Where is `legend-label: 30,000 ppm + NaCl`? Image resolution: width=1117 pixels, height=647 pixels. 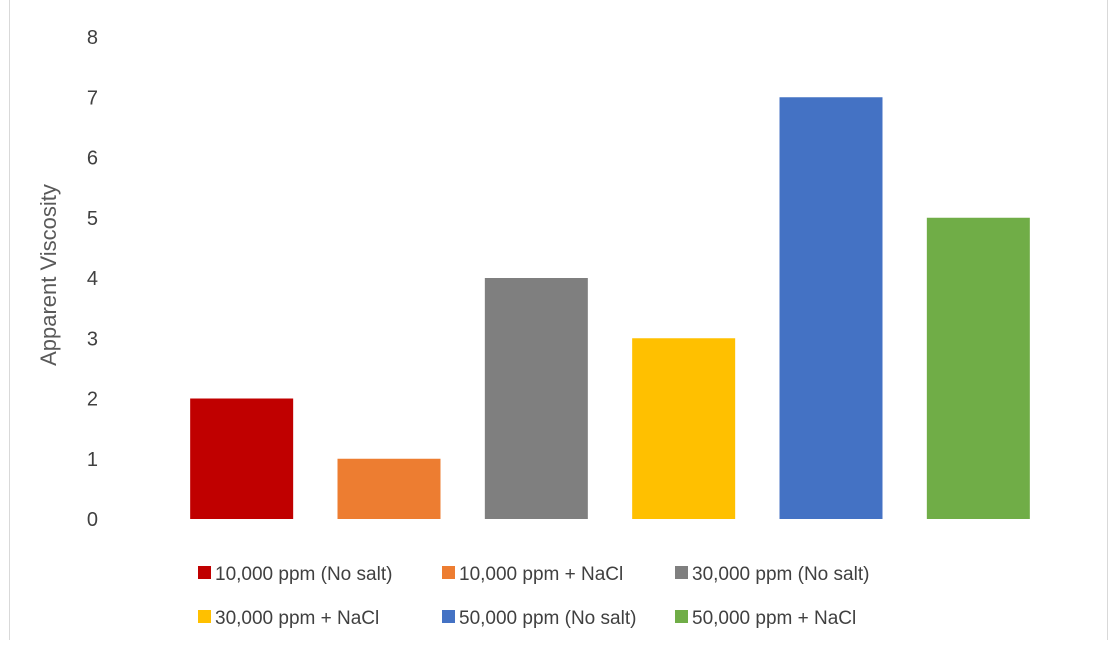
legend-label: 30,000 ppm + NaCl is located at coordinates (297, 618).